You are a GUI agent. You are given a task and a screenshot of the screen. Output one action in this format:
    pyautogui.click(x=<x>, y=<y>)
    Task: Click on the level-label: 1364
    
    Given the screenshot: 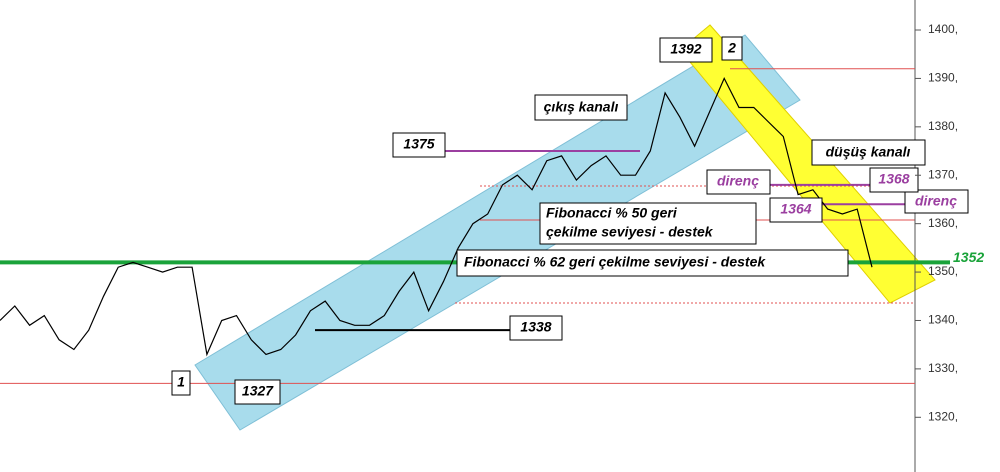 What is the action you would take?
    pyautogui.click(x=795, y=209)
    